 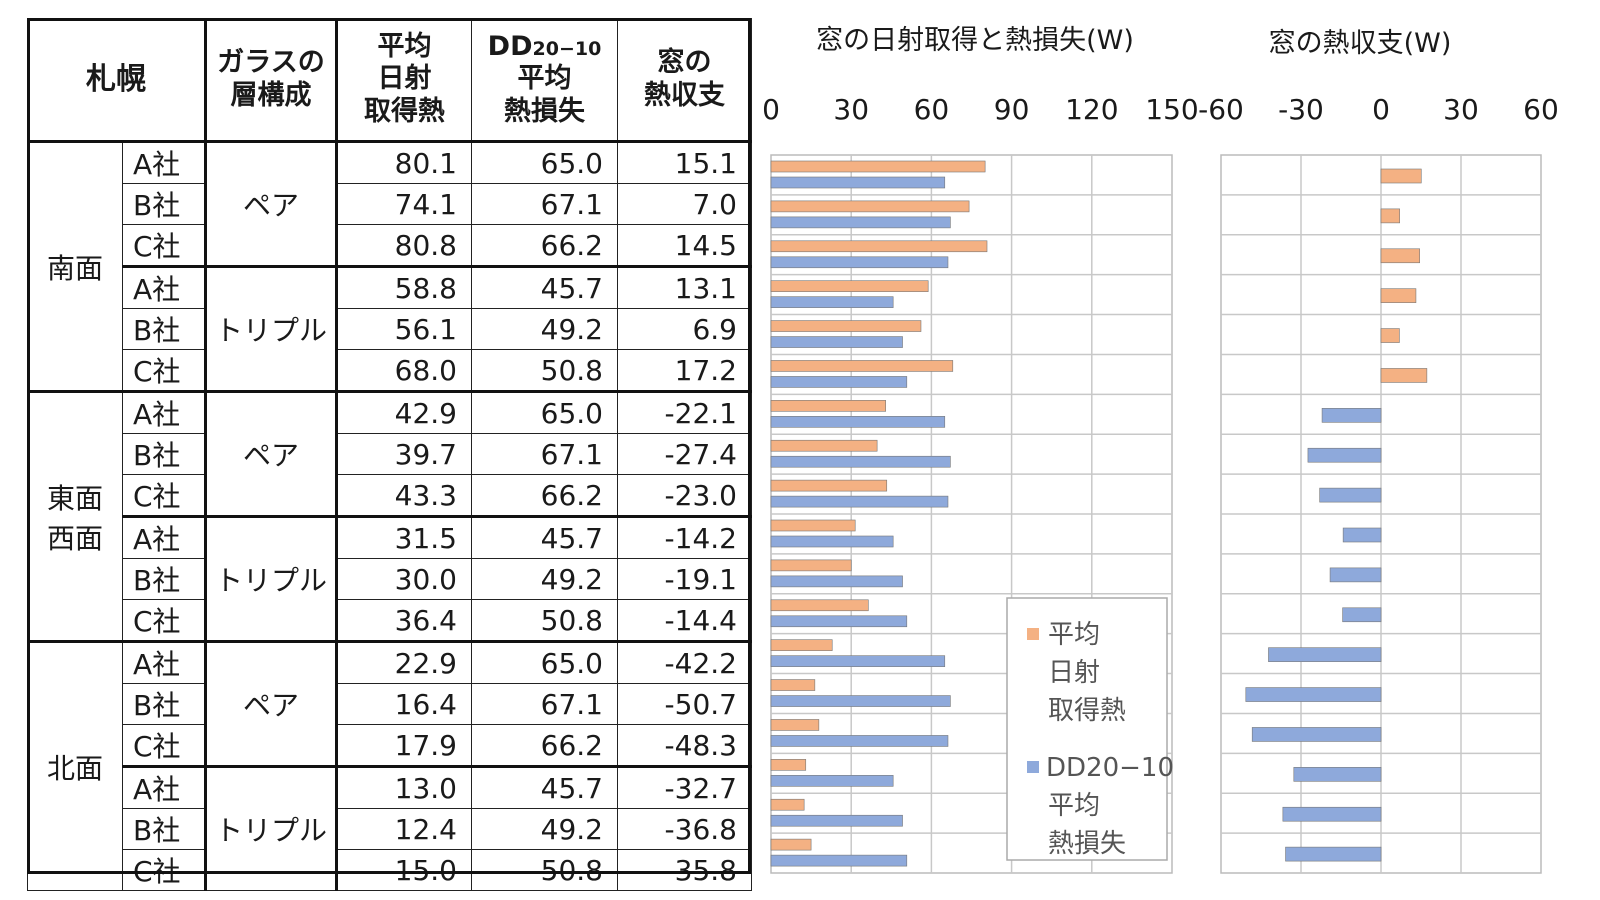 What do you see at coordinates (403, 370) in the screenshot?
I see `solar-value-cell: 68.0` at bounding box center [403, 370].